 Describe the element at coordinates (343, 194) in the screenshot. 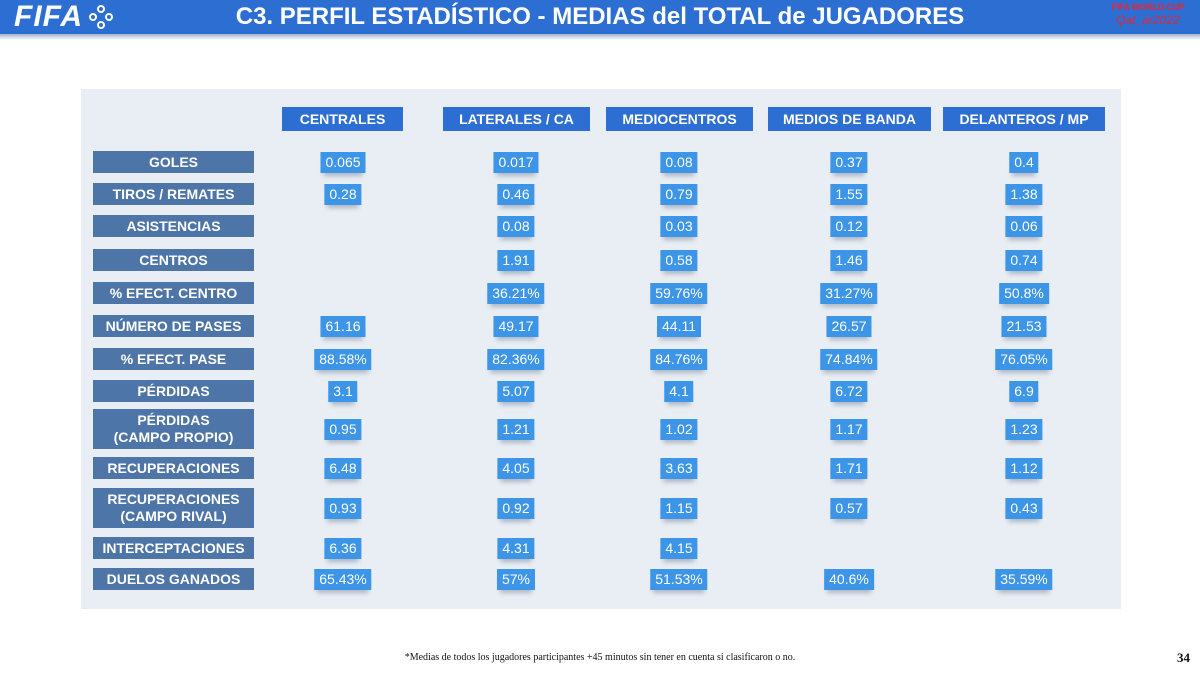

I see `value-cell: 0.28` at that location.